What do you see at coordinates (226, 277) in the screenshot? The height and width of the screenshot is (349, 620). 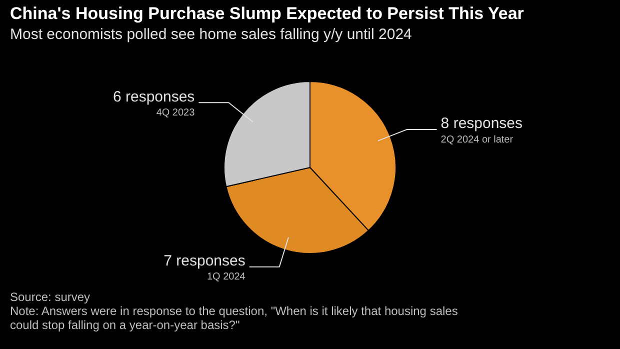 I see `slice-label: 1Q 2024` at bounding box center [226, 277].